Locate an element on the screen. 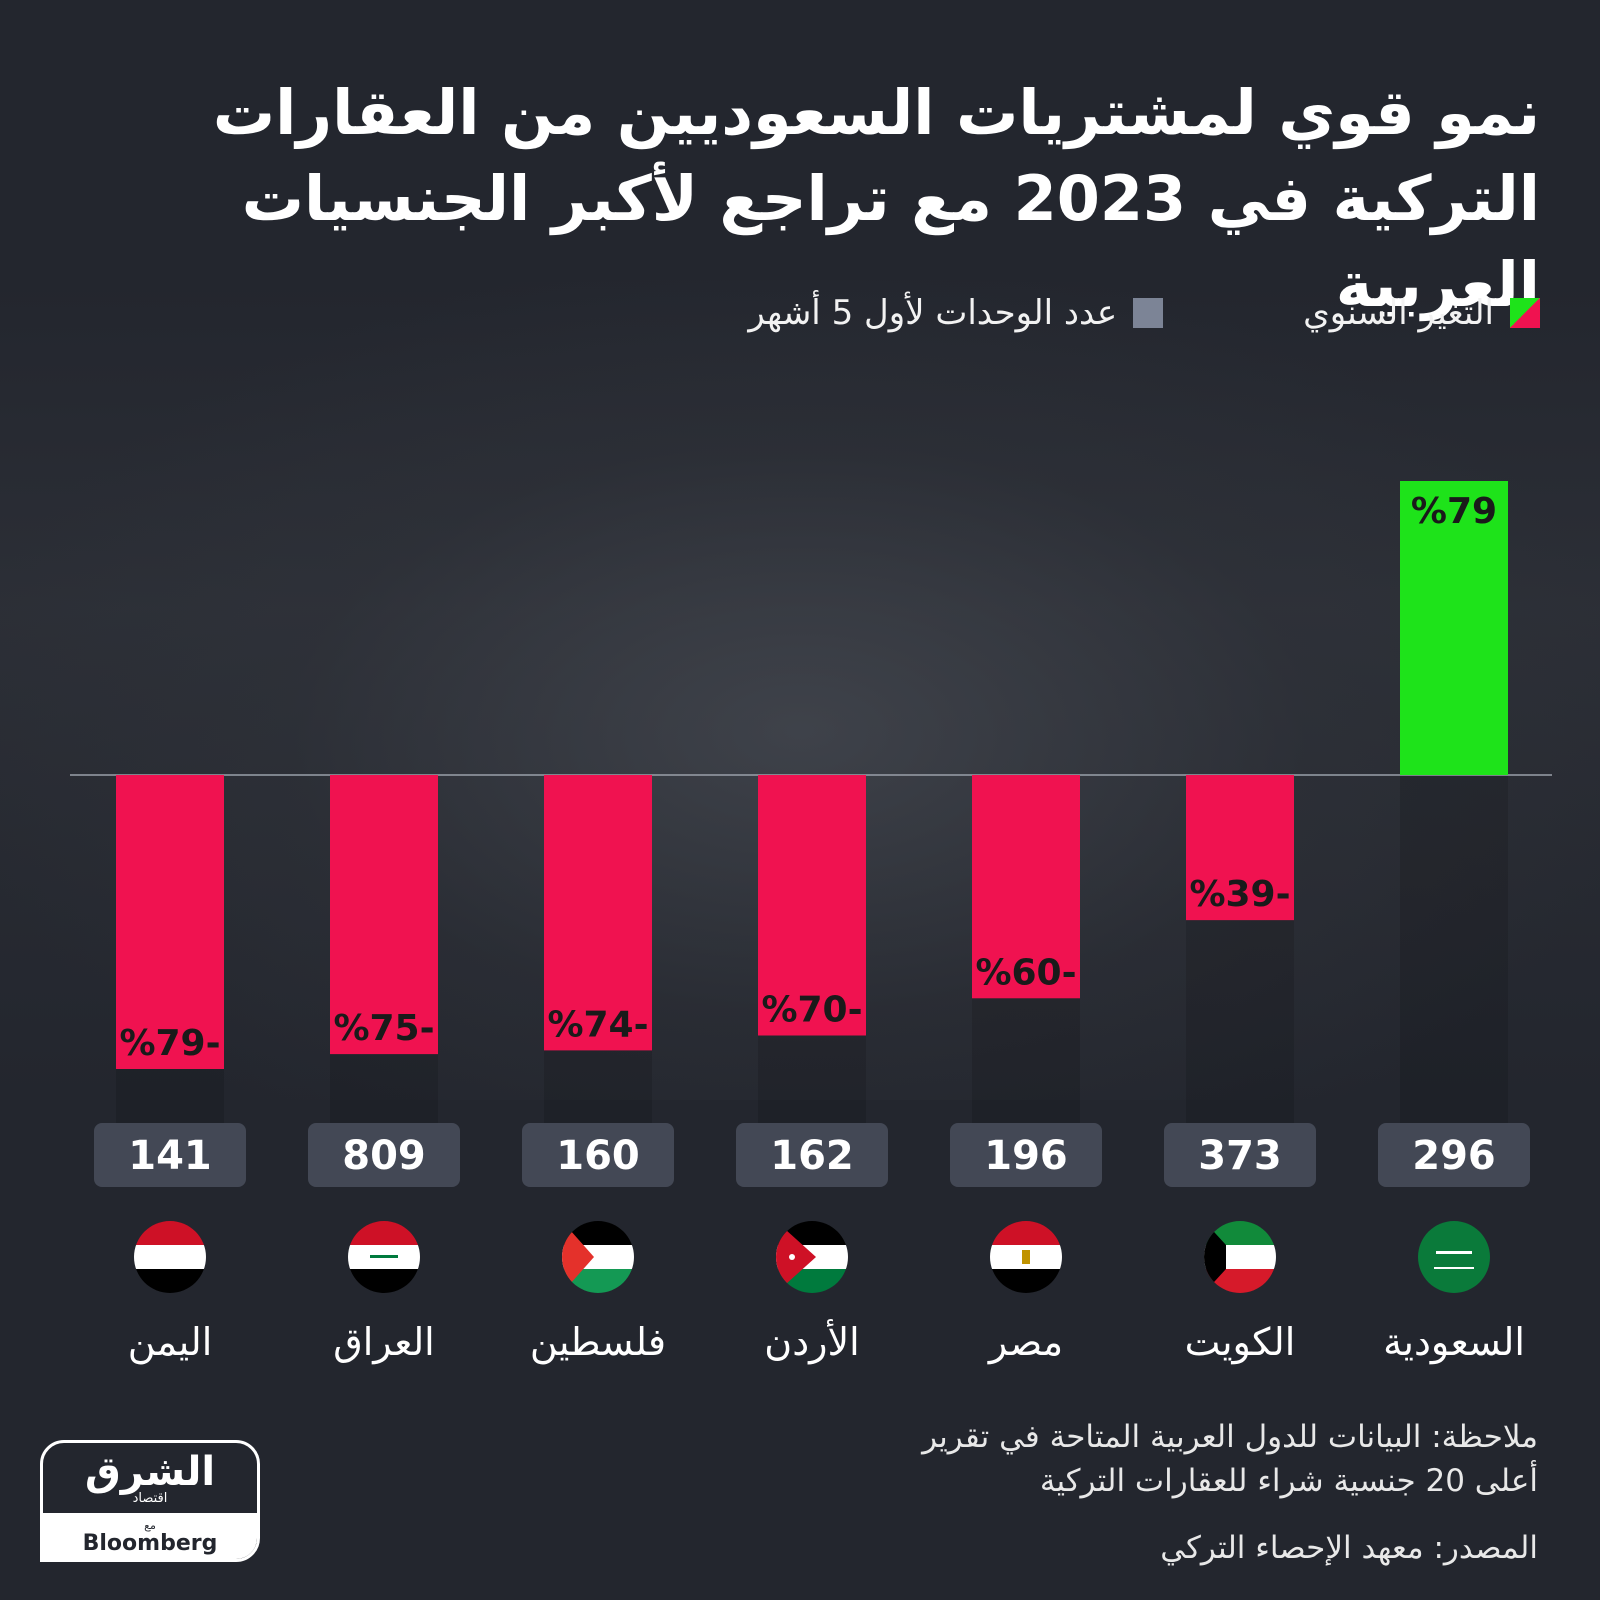 This screenshot has height=1600, width=1600. yemen-flag-icon is located at coordinates (170, 1257).